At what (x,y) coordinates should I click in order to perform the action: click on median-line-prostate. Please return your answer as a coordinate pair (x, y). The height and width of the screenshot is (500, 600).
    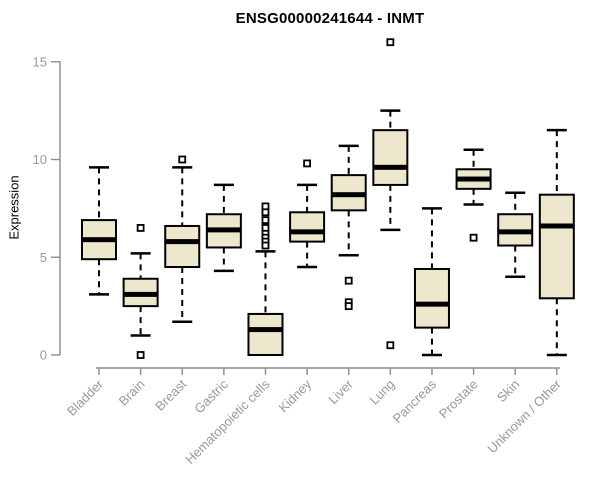
    Looking at the image, I should click on (473, 179).